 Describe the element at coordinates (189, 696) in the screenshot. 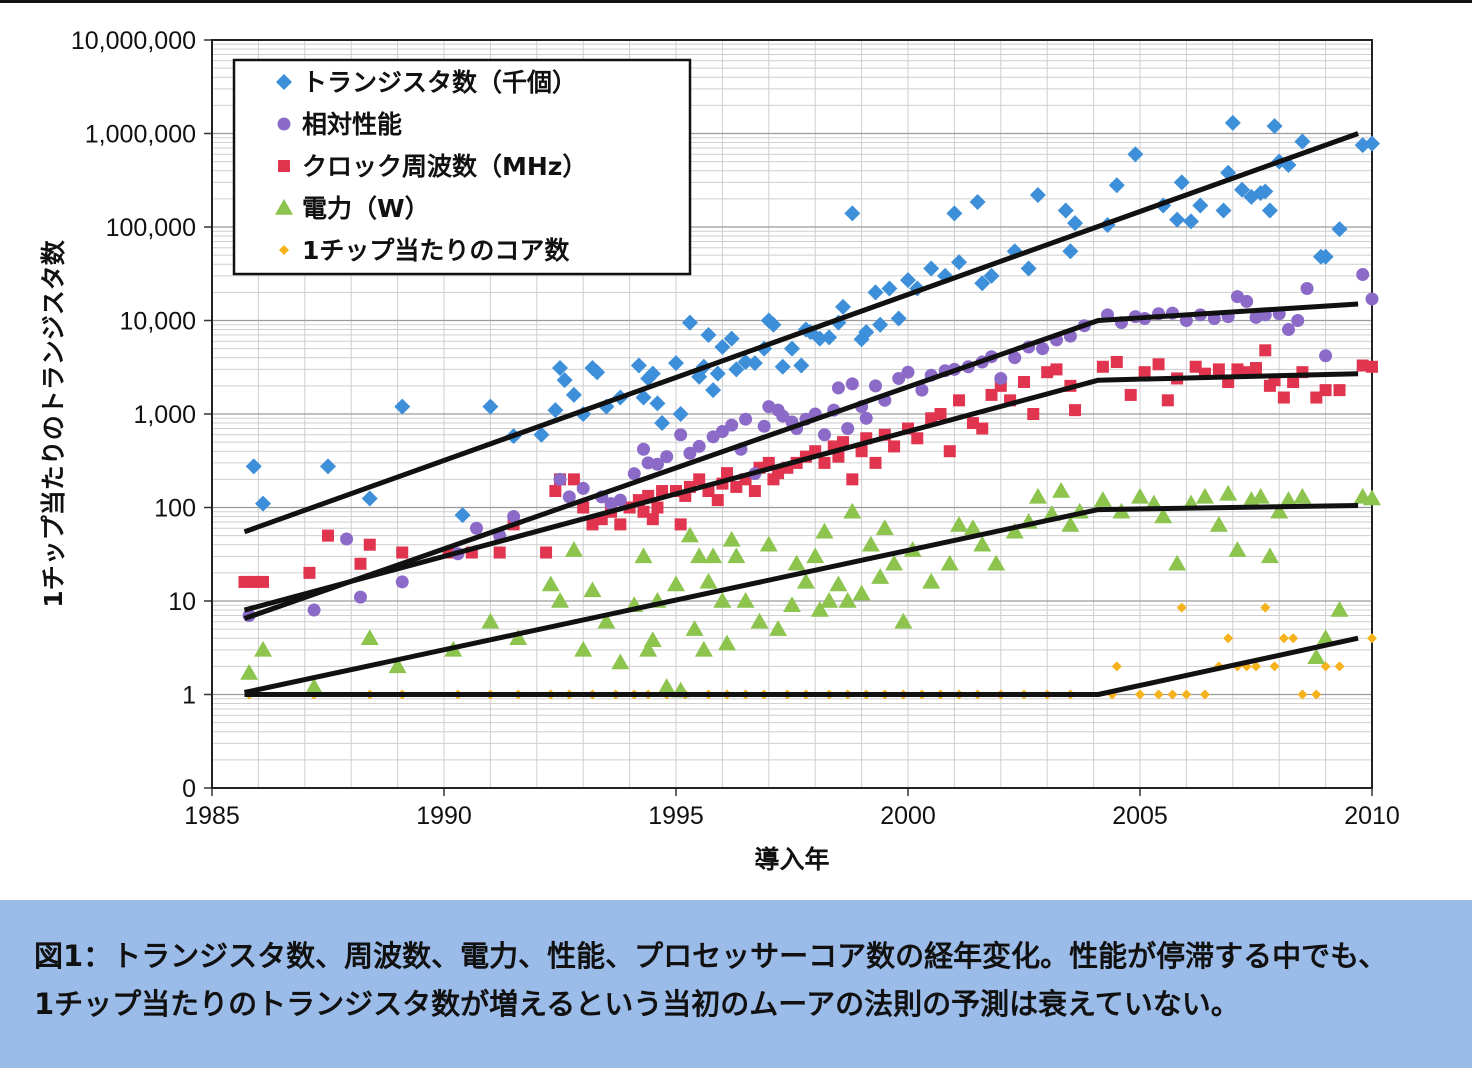

I see `y-tick-label: 1` at that location.